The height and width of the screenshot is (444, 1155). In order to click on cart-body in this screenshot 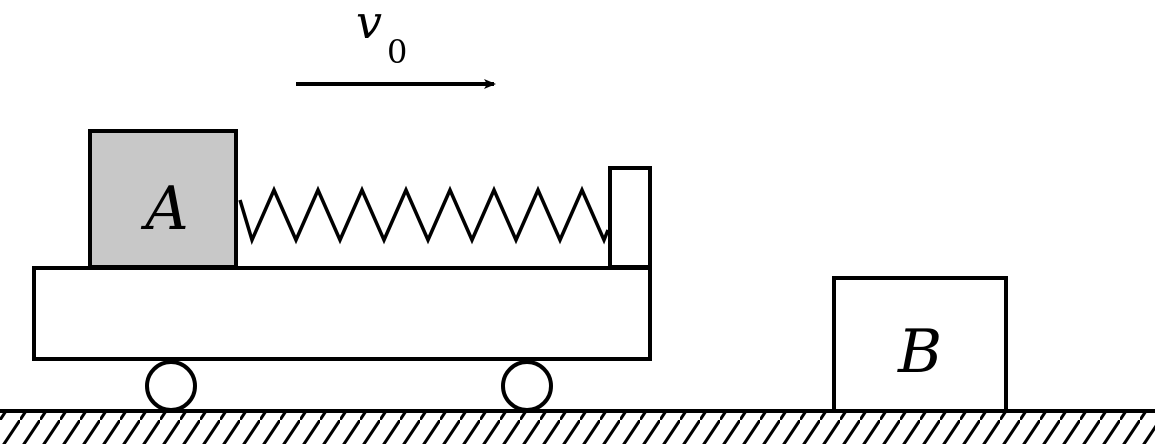, I will do `click(342, 313)`.